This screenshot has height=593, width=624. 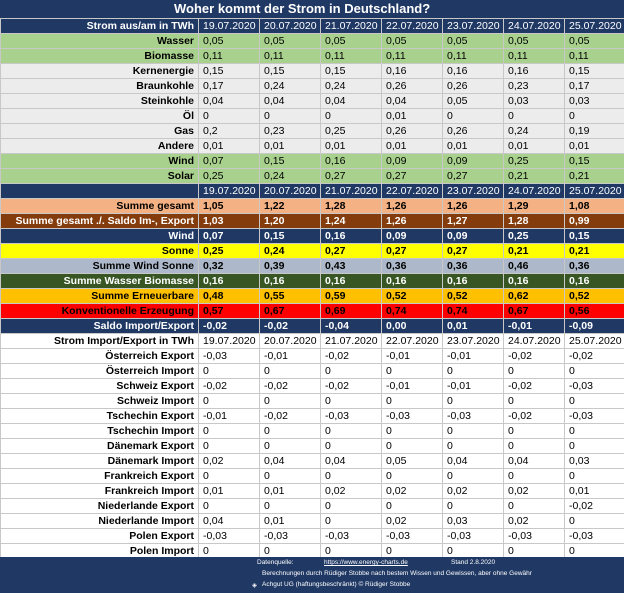 I want to click on table-cell: 0,56, so click(x=594, y=311).